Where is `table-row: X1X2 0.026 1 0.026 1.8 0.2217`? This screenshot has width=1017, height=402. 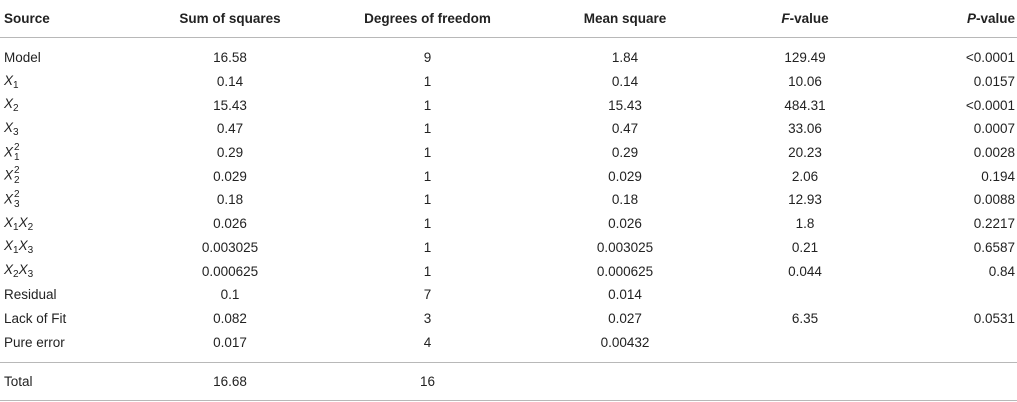
table-row: X1X2 0.026 1 0.026 1.8 0.2217 is located at coordinates (508, 224).